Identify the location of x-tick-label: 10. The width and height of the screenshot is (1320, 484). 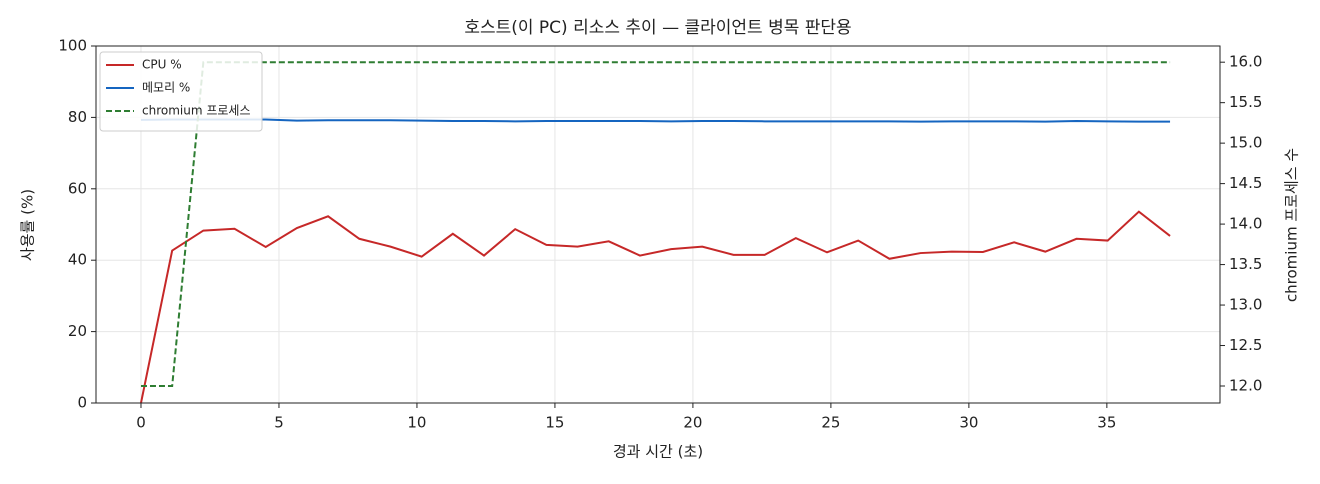
(416, 423).